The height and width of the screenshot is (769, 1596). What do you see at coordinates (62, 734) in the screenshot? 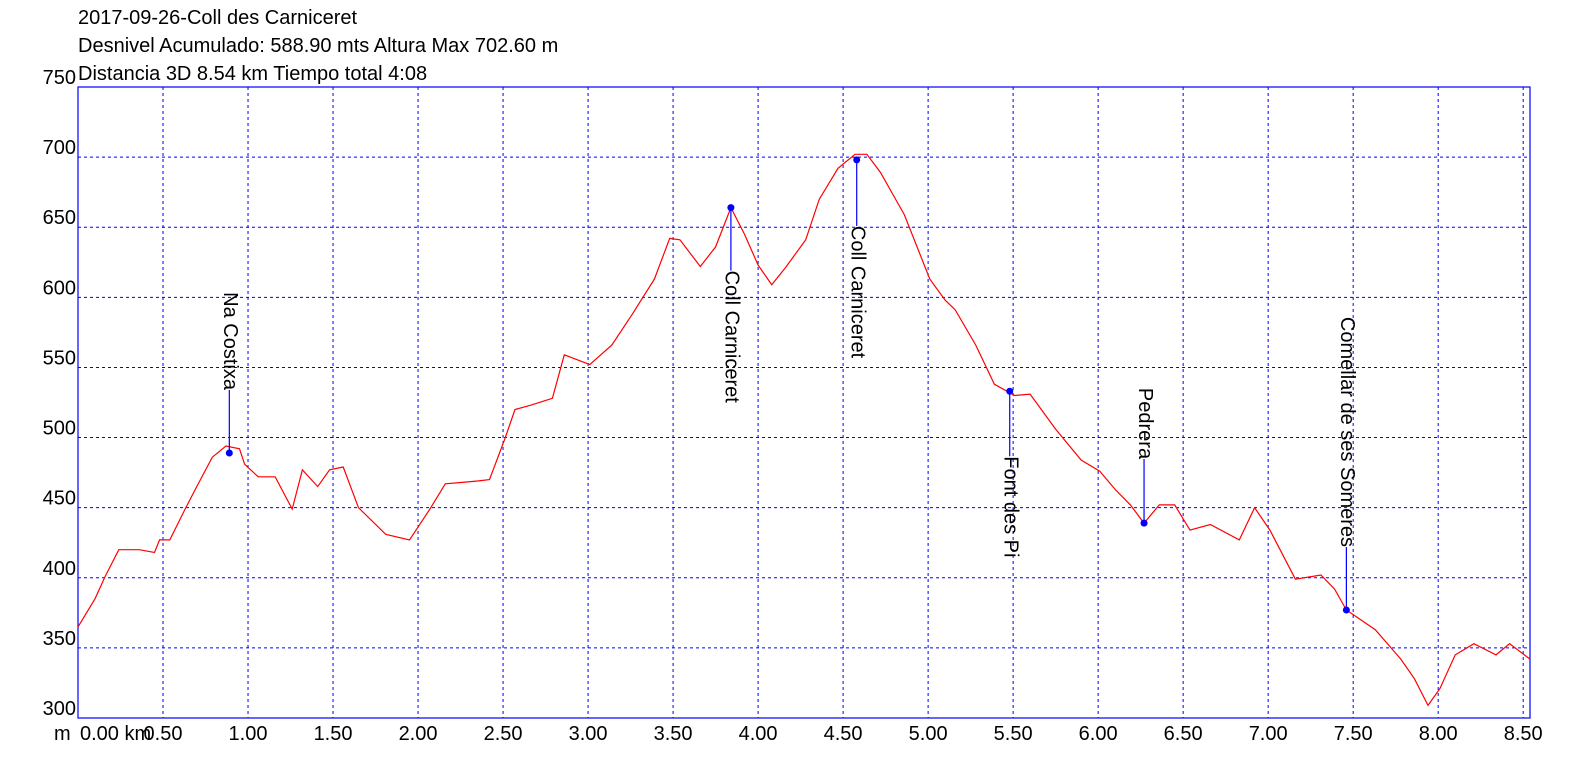
I see `y-axis-label: m` at bounding box center [62, 734].